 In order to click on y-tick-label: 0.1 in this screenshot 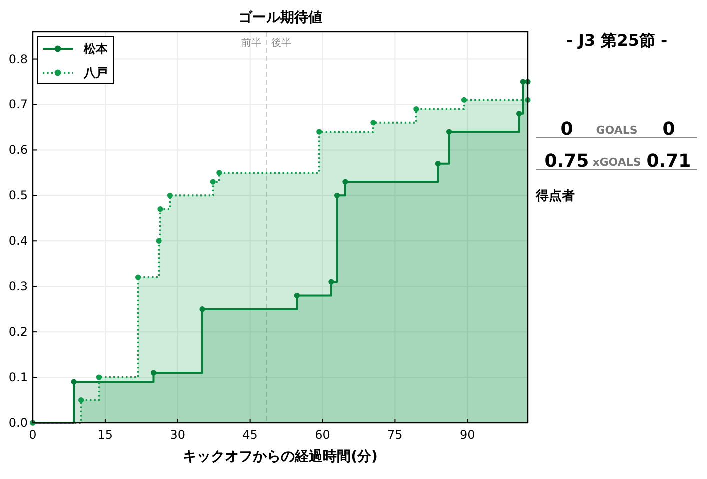, I will do `click(18, 377)`.